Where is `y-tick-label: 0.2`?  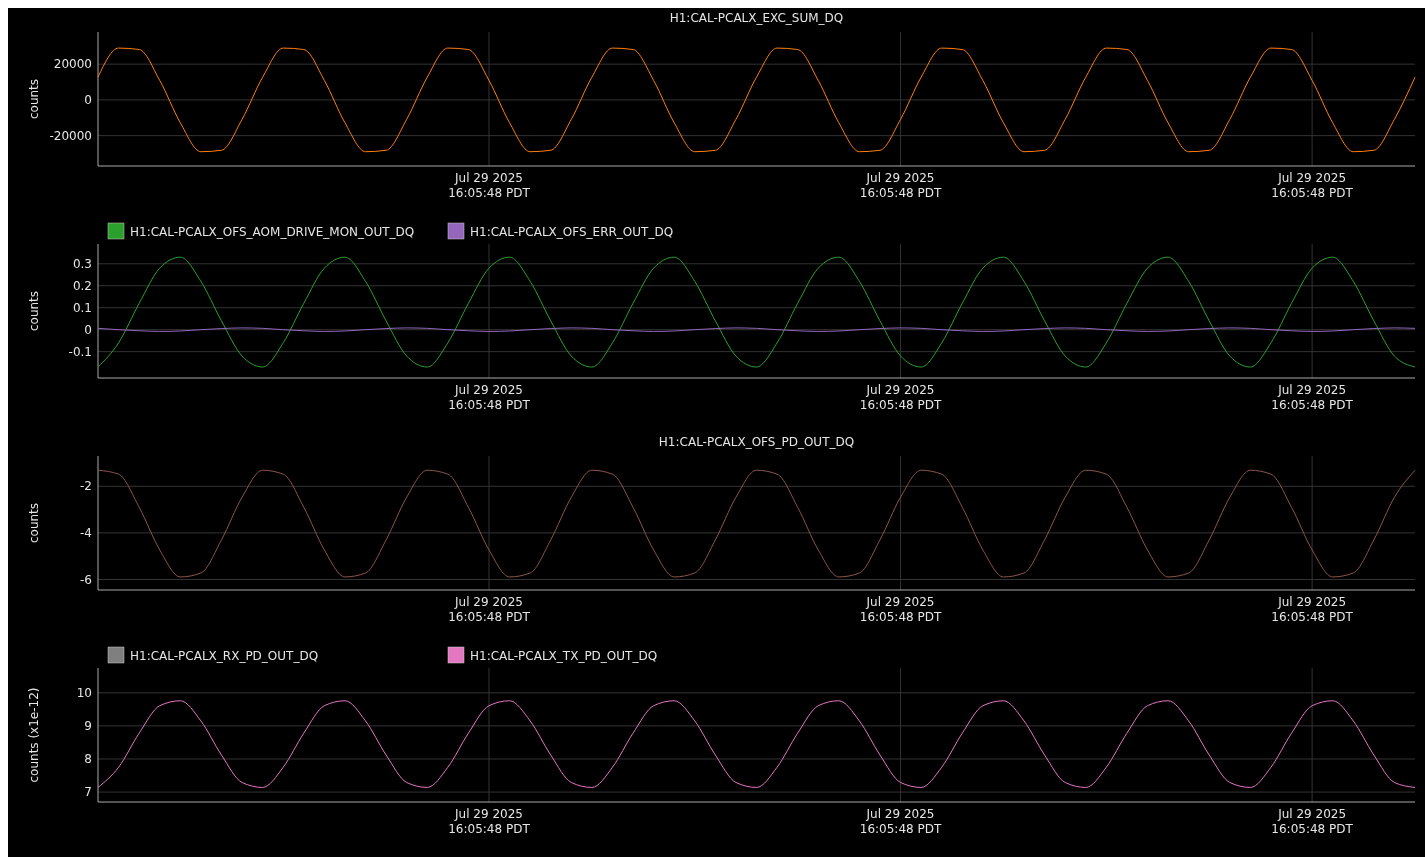
y-tick-label: 0.2 is located at coordinates (82, 285).